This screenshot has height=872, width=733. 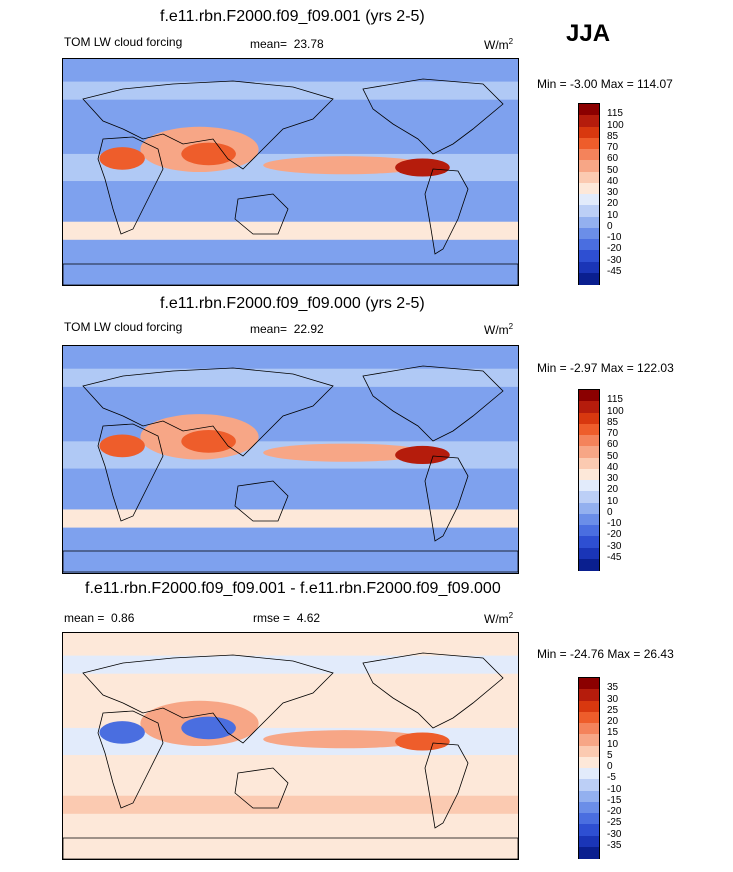 What do you see at coordinates (605, 84) in the screenshot?
I see `panel-1-minmax: Min = -3.00 Max = 114.07` at bounding box center [605, 84].